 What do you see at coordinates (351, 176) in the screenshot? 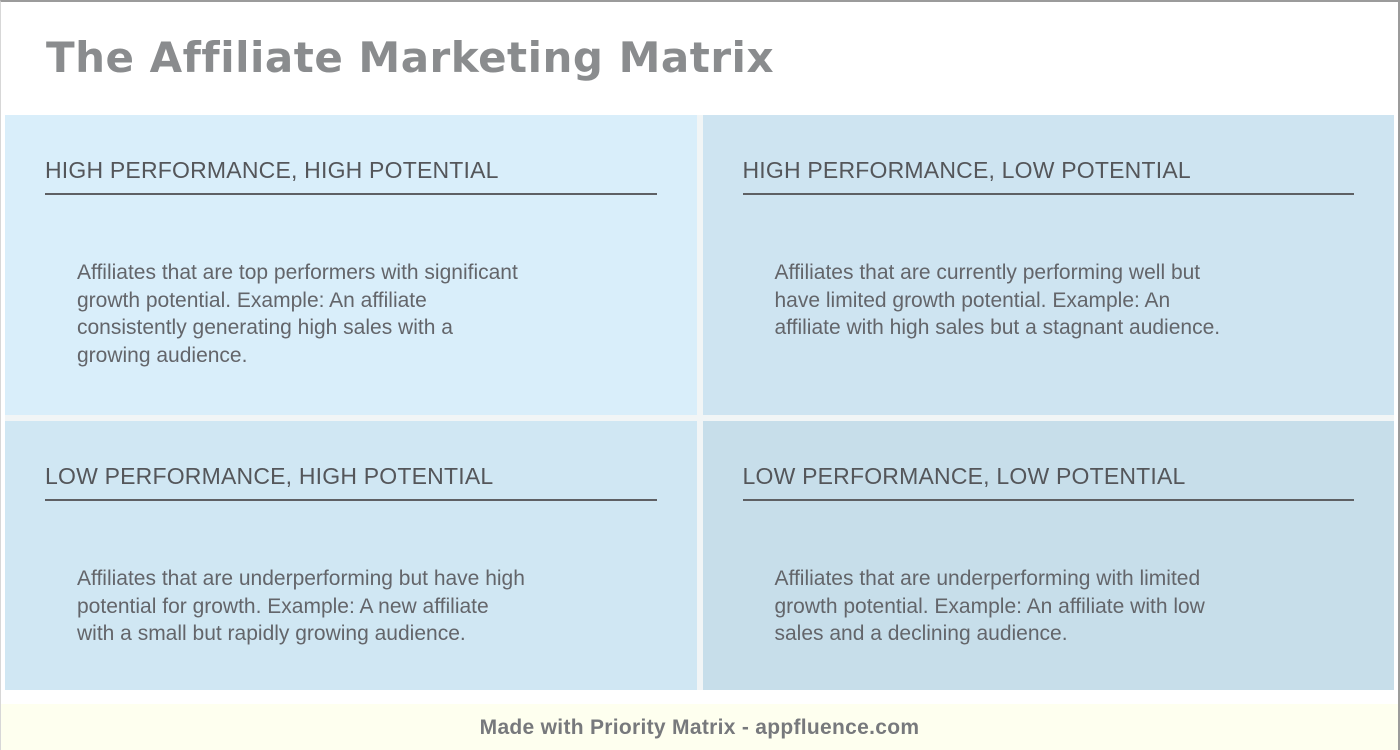
I see `quadrant-title: HIGH PERFORMANCE, HIGH POTENTIAL` at bounding box center [351, 176].